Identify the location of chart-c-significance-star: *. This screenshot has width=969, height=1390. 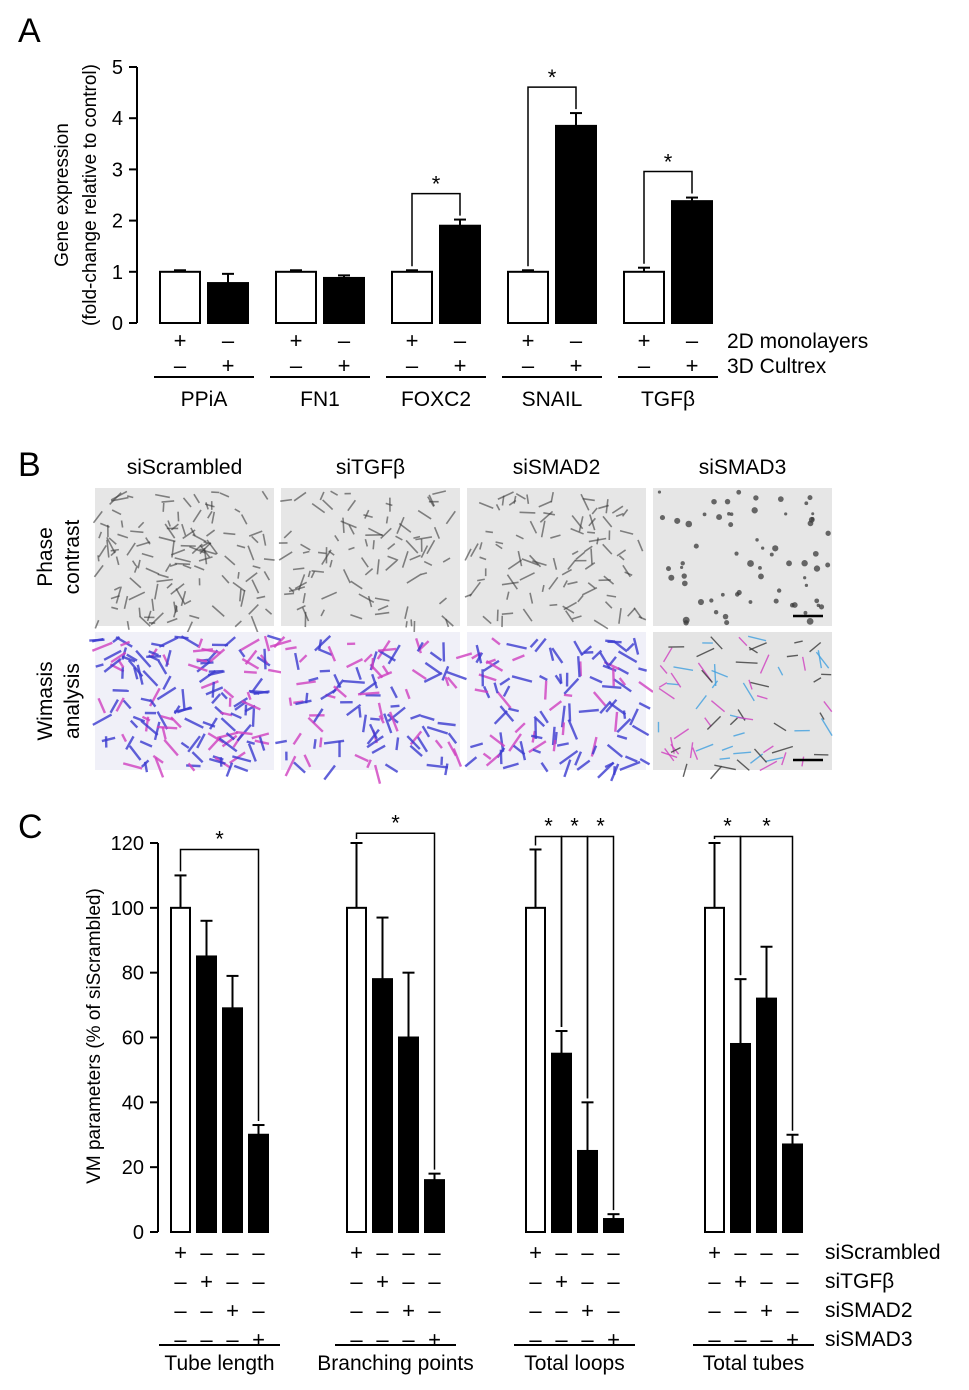
(574, 826).